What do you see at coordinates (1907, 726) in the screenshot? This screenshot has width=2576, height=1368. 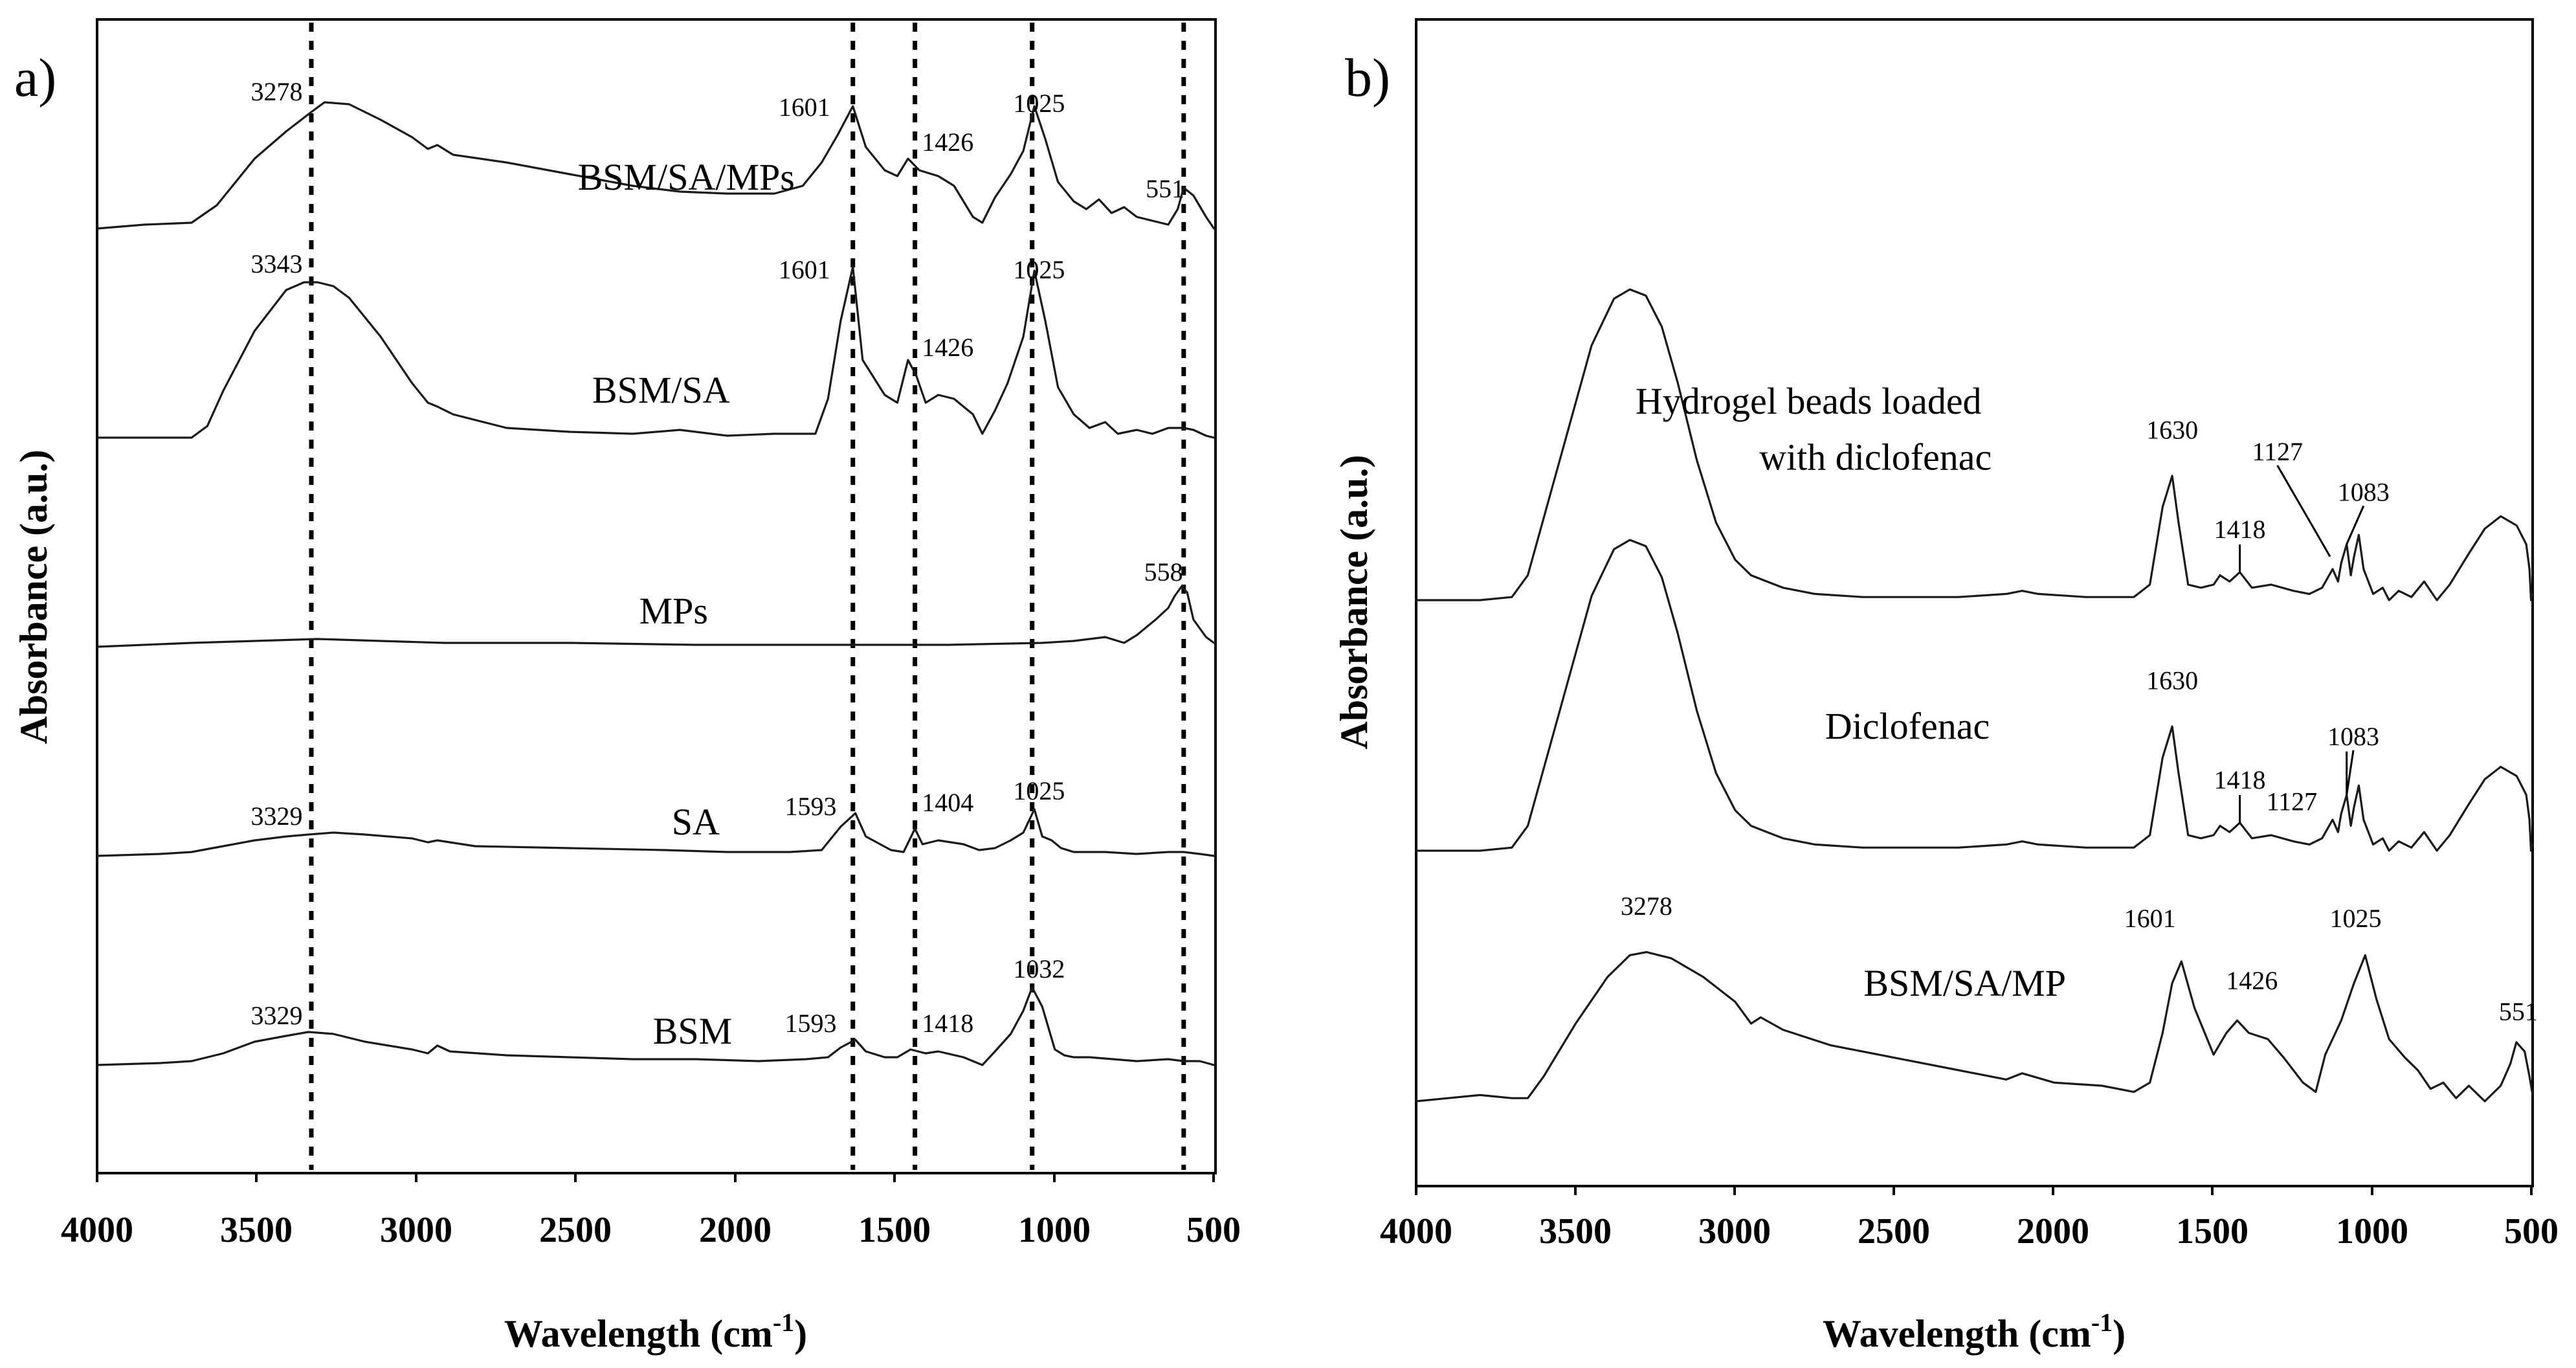 I see `series-label: Diclofenac` at bounding box center [1907, 726].